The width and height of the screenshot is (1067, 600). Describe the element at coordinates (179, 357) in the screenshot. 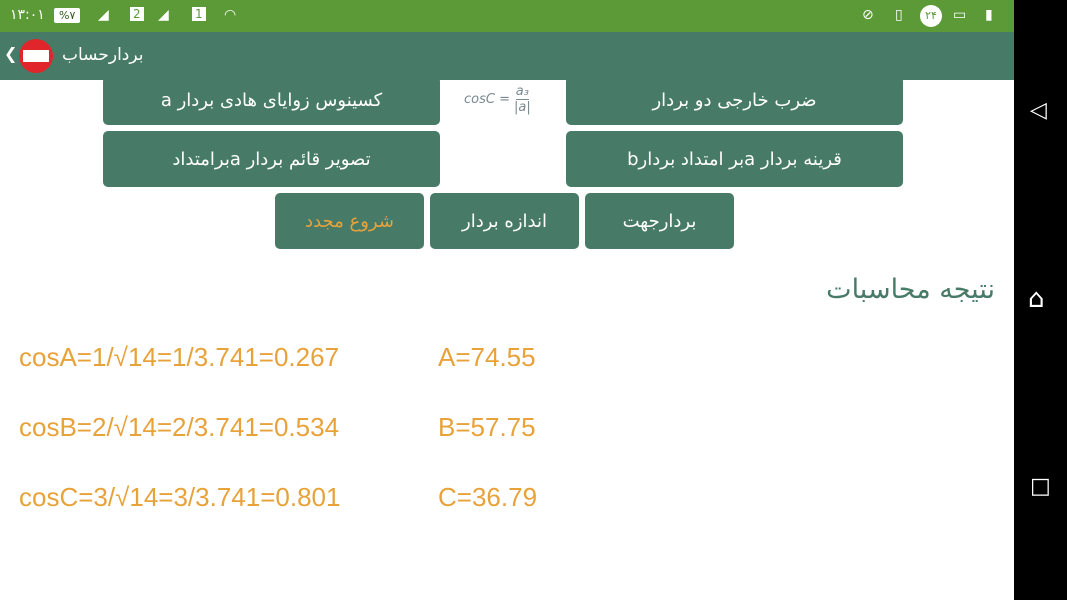

I see `result-cos-a: cosA=1/√14=1/3.741=0.267` at that location.